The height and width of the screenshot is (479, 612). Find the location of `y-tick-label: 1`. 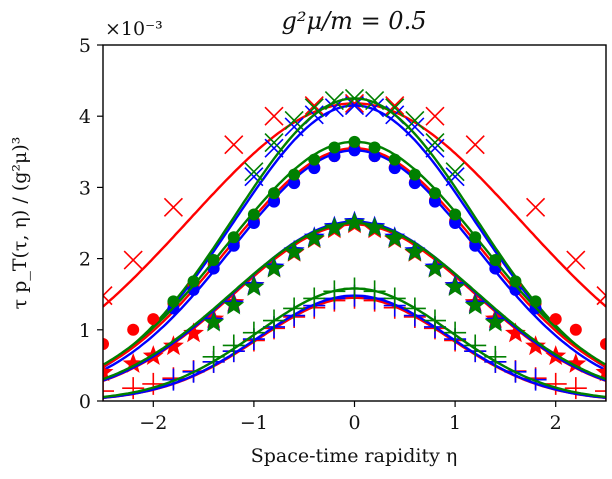

y-tick-label: 1 is located at coordinates (85, 331).